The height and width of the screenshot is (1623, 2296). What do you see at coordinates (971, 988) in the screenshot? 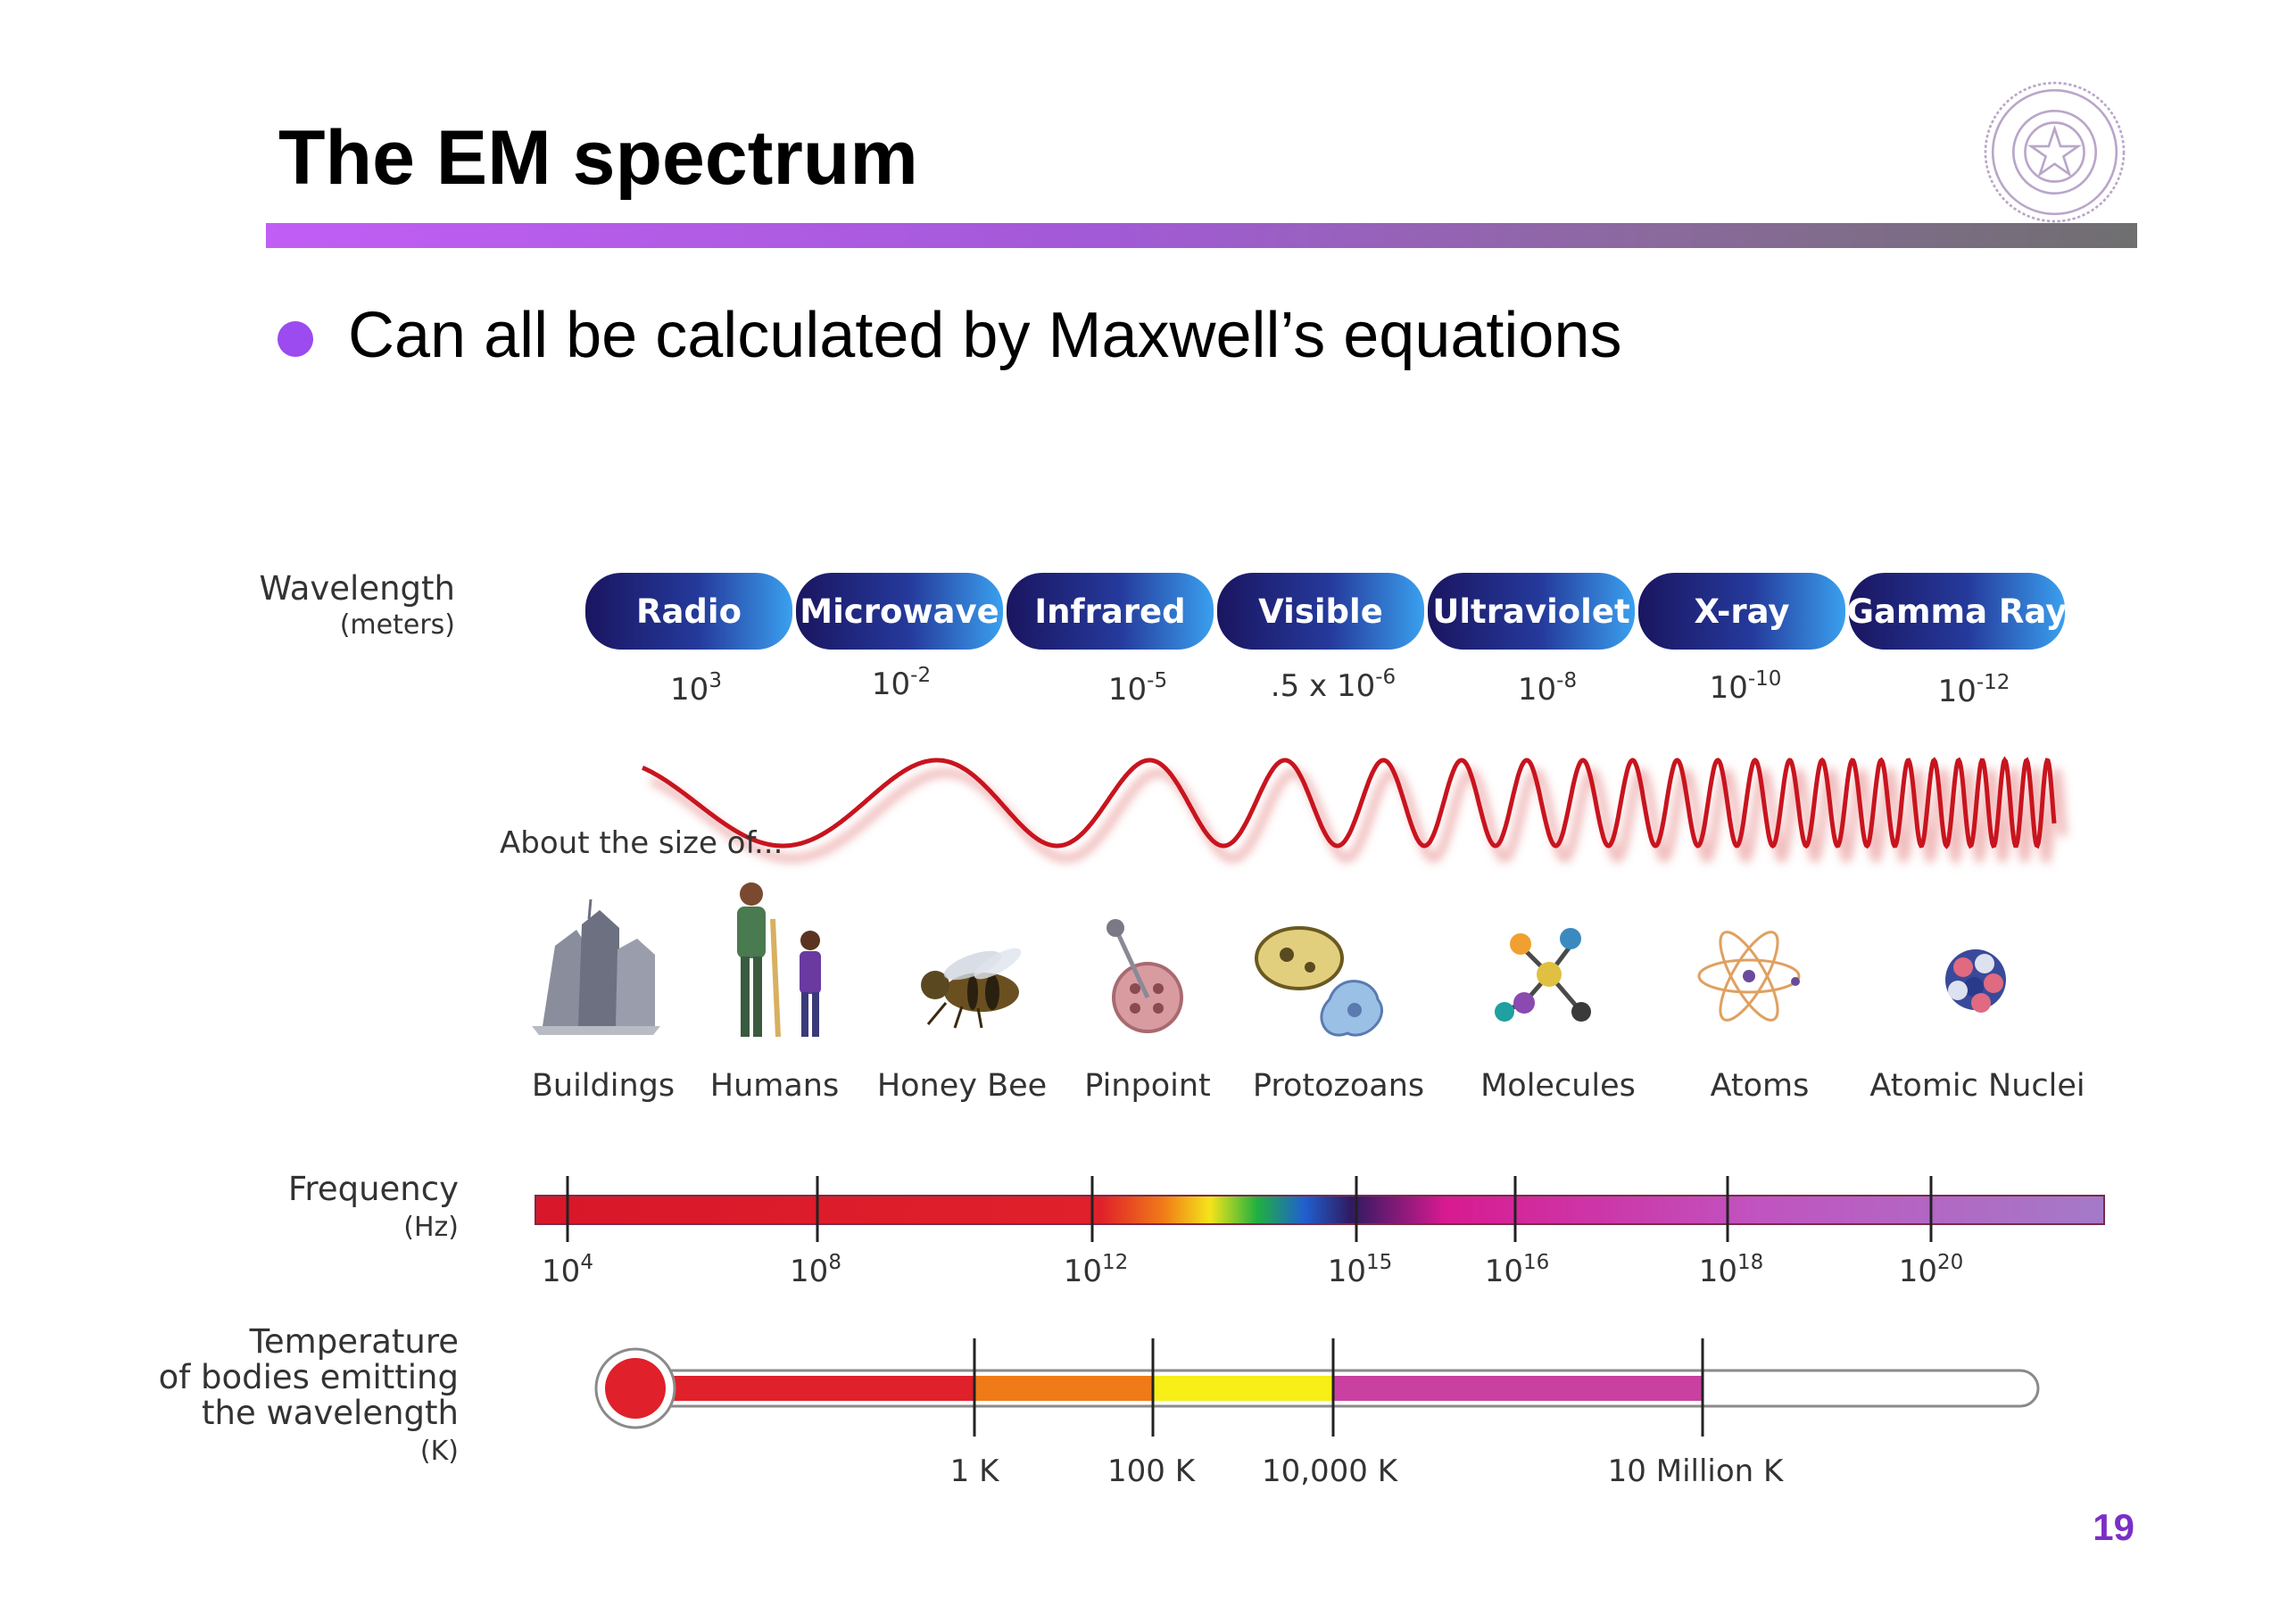
I see `honey-bee-icon` at bounding box center [971, 988].